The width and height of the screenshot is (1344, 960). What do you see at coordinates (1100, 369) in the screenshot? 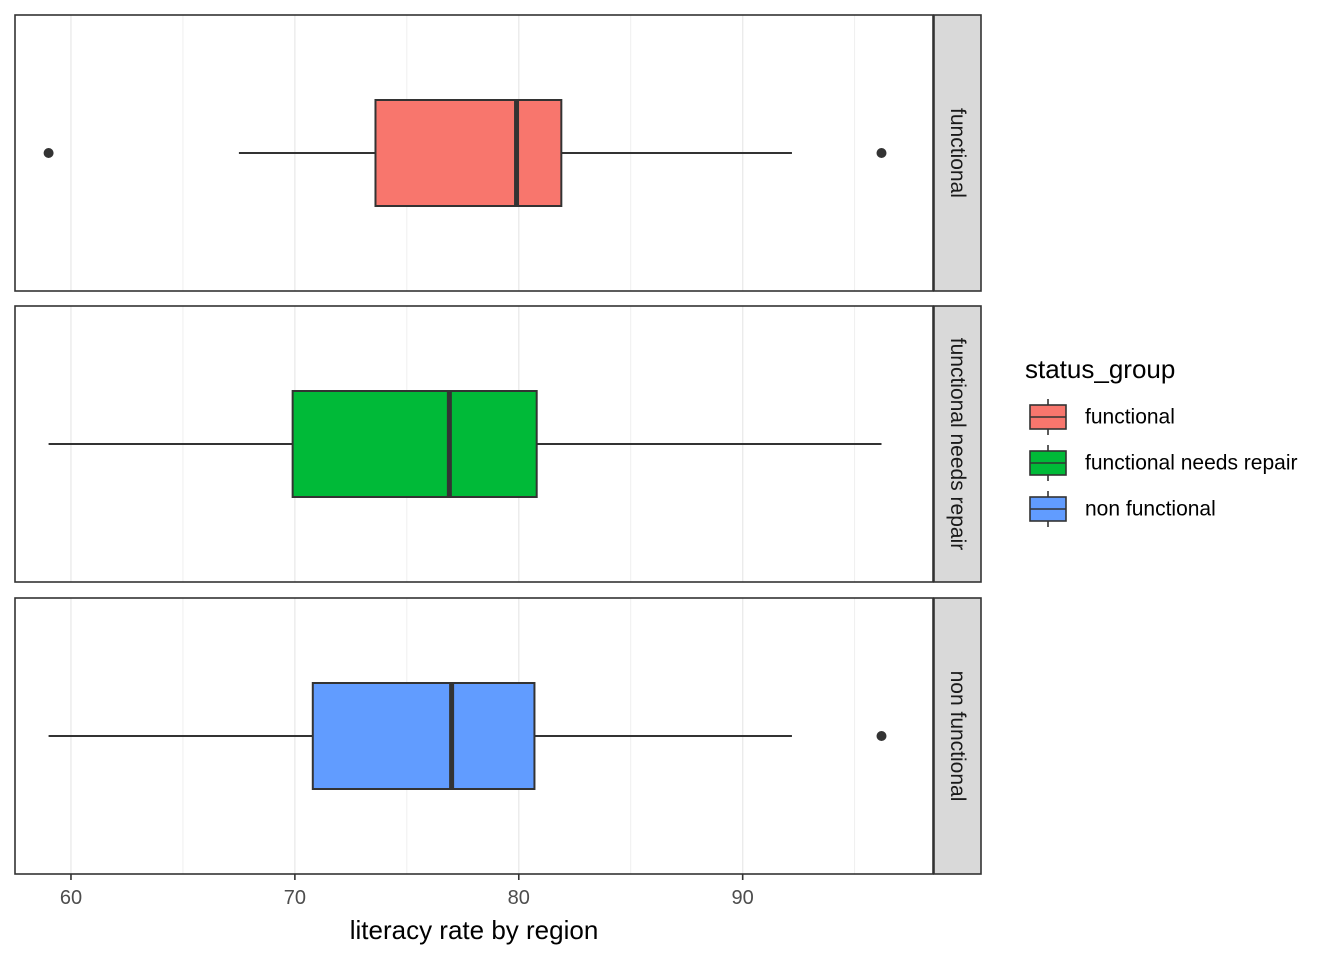
I see `legend-title: status_group` at bounding box center [1100, 369].